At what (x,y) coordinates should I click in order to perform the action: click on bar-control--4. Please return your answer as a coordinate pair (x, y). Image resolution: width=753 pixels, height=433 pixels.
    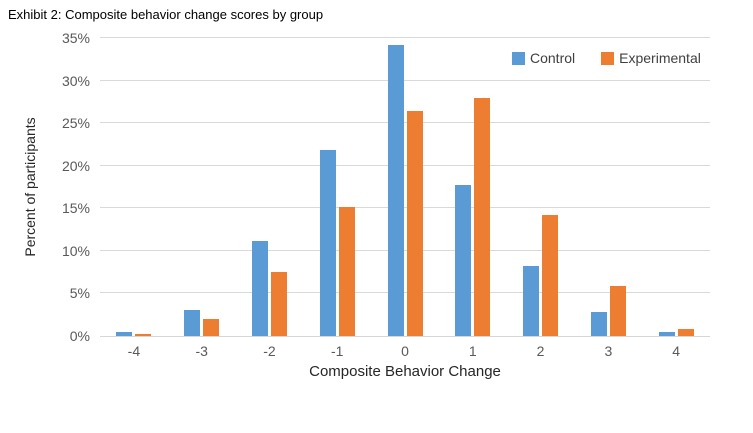
    Looking at the image, I should click on (124, 333).